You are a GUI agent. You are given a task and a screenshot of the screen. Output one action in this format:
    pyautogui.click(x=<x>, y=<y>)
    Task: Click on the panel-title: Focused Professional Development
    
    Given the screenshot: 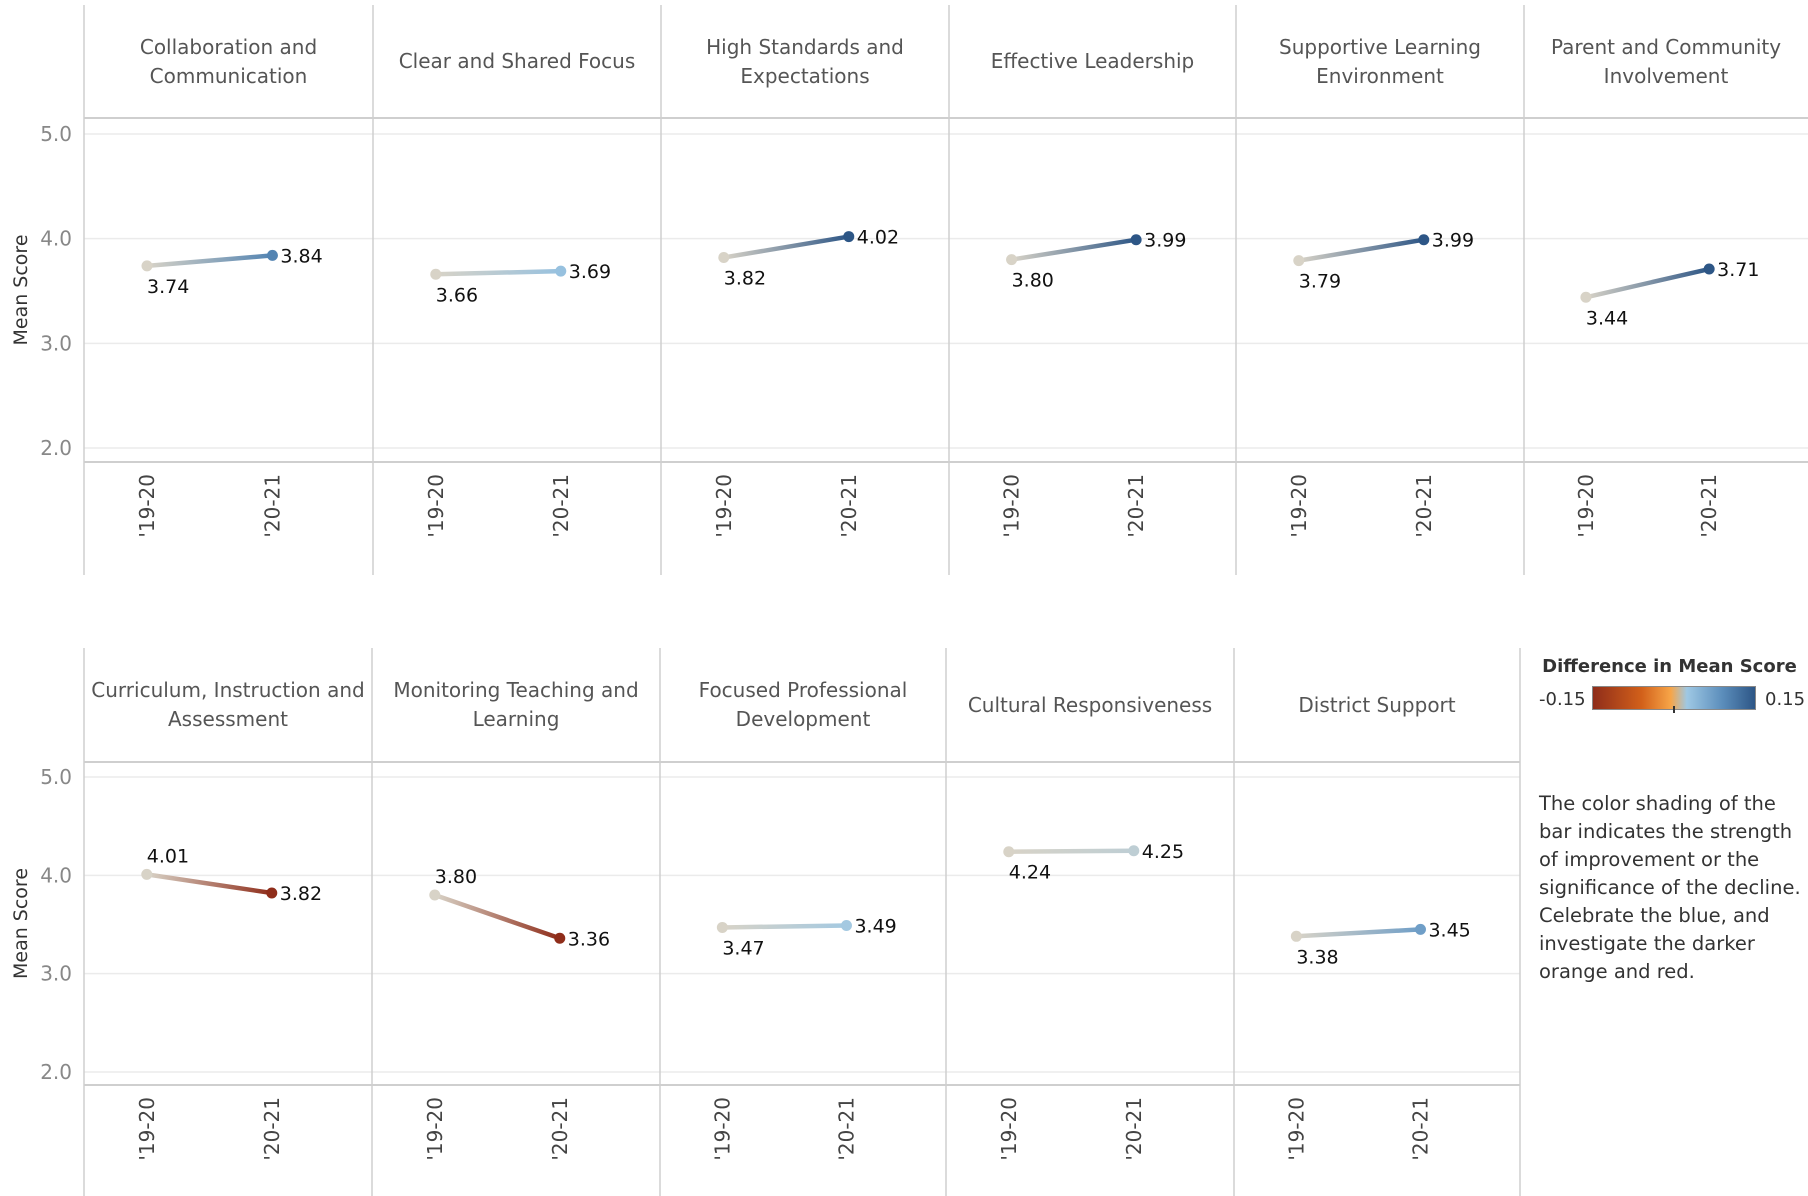 What is the action you would take?
    pyautogui.click(x=803, y=704)
    